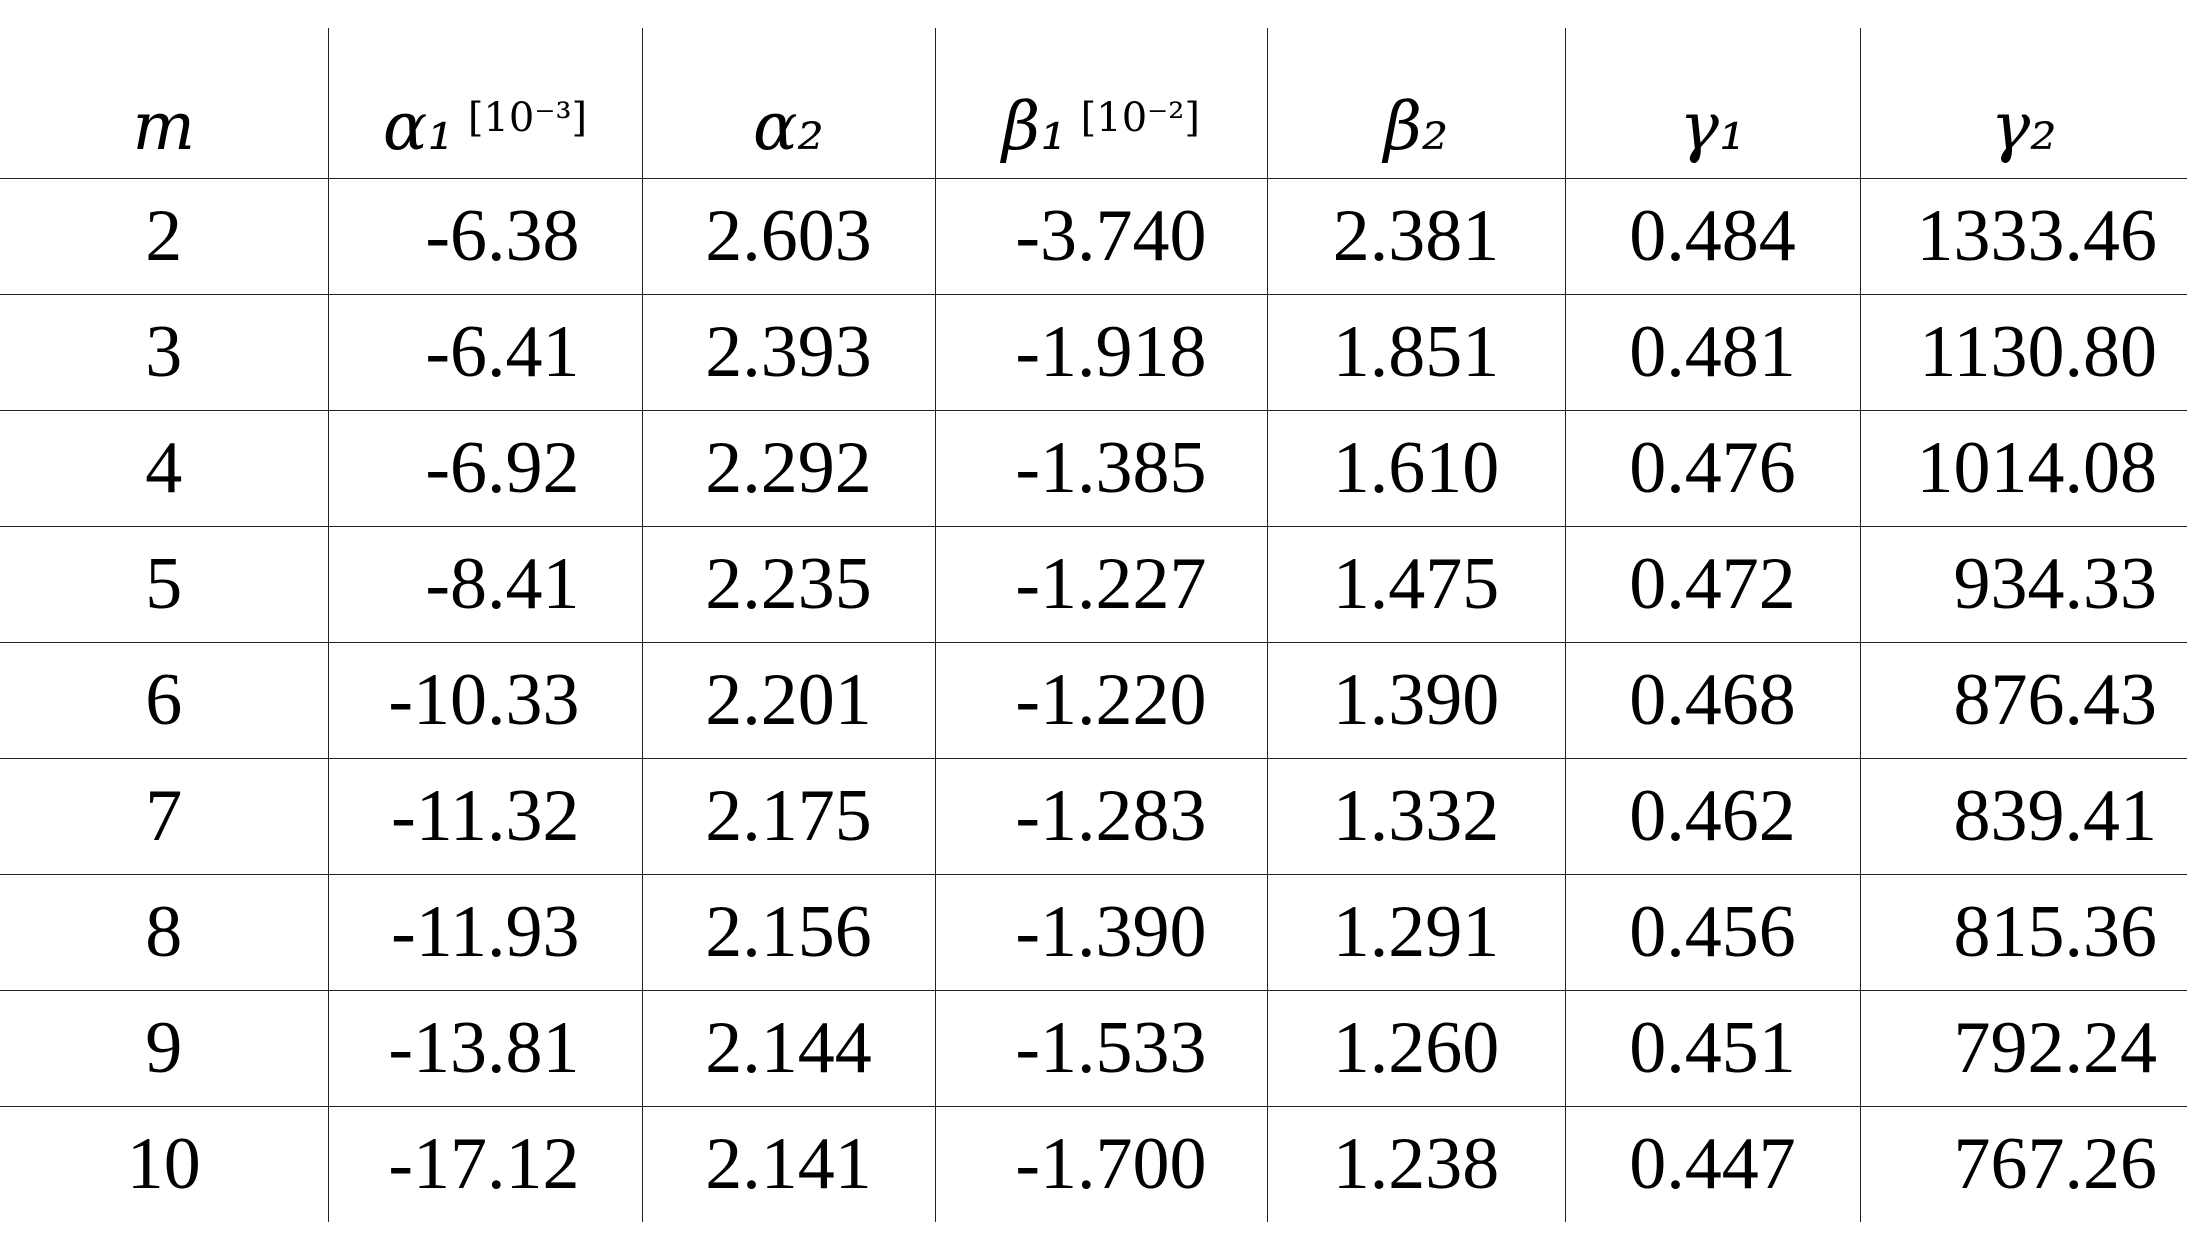 The height and width of the screenshot is (1257, 2187). Describe the element at coordinates (2023, 932) in the screenshot. I see `table-cell: 815.36` at that location.